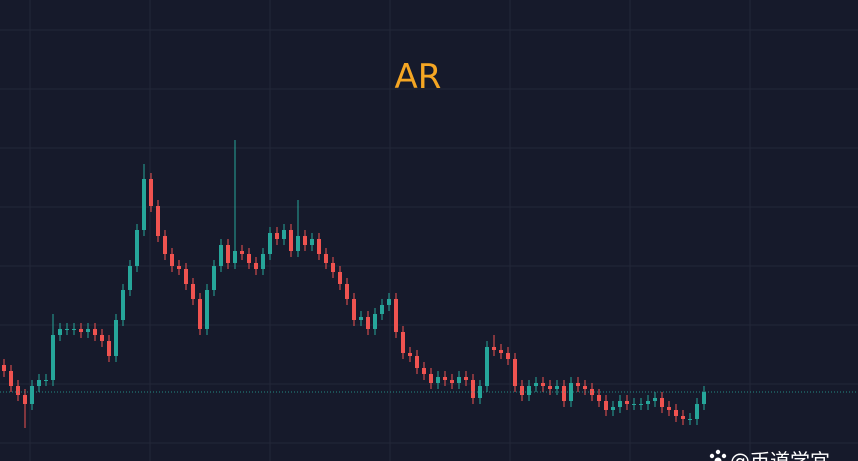 The width and height of the screenshot is (858, 461). I want to click on watermark-icon, so click(718, 455).